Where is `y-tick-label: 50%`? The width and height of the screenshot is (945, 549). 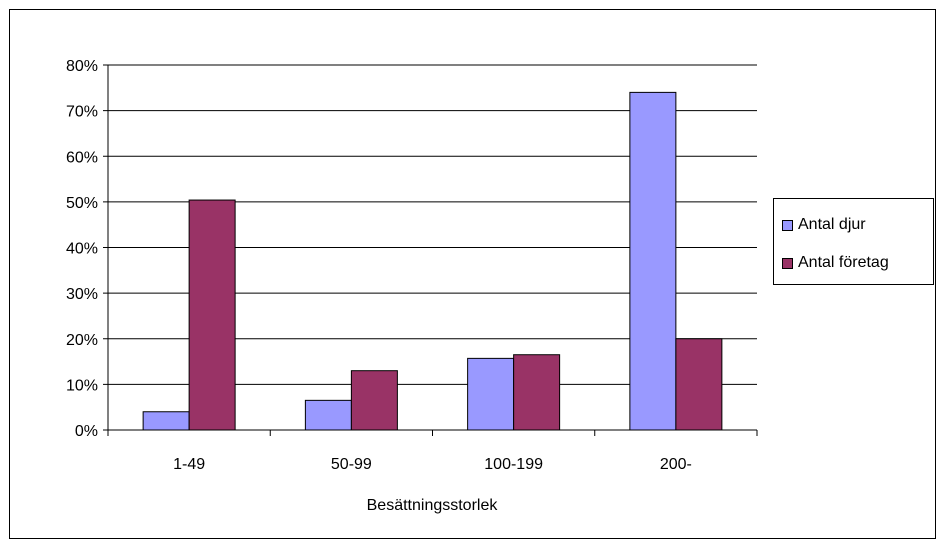 y-tick-label: 50% is located at coordinates (82, 203).